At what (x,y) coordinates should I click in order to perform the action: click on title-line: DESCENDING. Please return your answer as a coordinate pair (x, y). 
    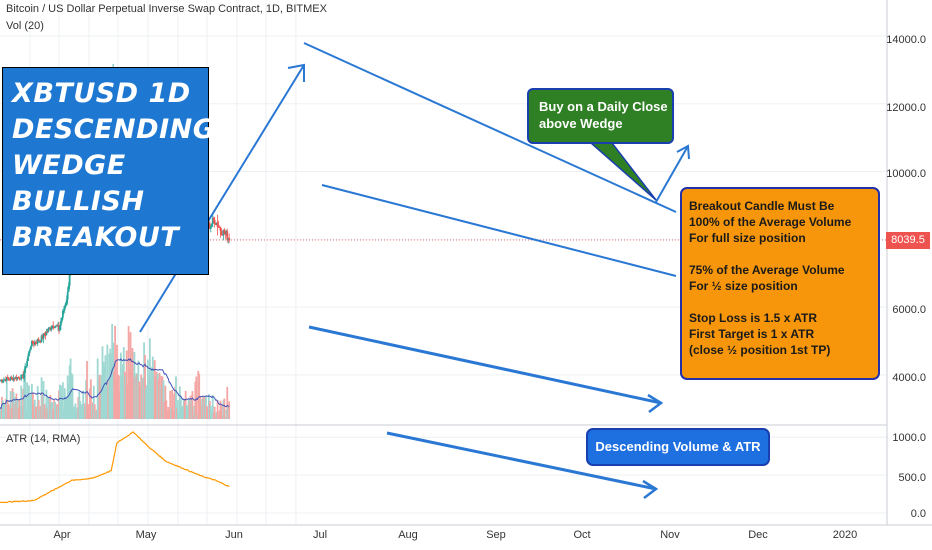
    Looking at the image, I should click on (114, 129).